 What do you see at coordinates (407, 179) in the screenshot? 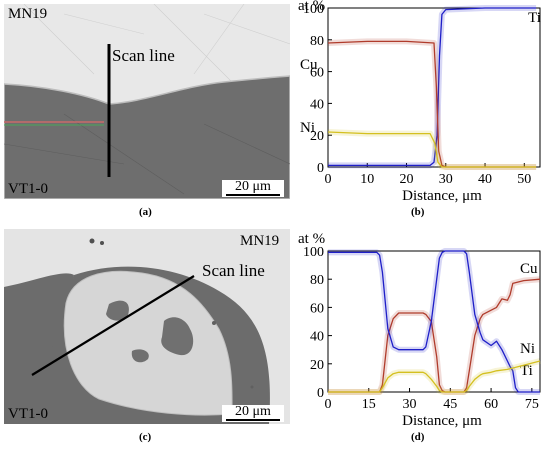
I see `x-tick-label: 20` at bounding box center [407, 179].